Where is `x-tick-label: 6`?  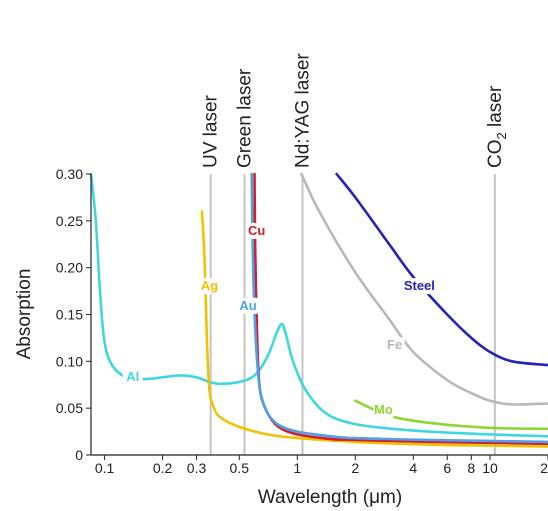
x-tick-label: 6 is located at coordinates (447, 468).